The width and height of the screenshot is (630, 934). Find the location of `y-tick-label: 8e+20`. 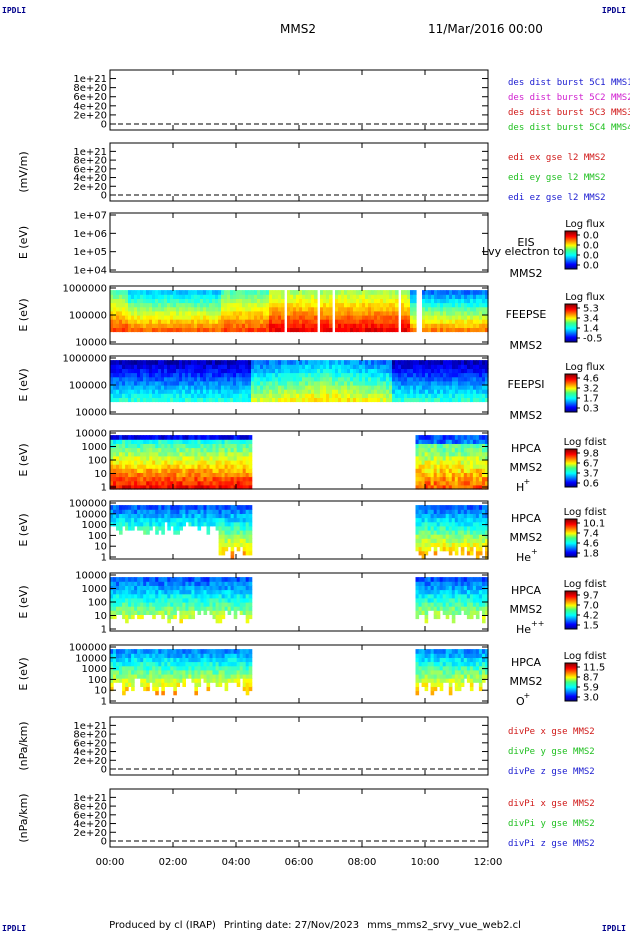

y-tick-label: 8e+20 is located at coordinates (90, 88).